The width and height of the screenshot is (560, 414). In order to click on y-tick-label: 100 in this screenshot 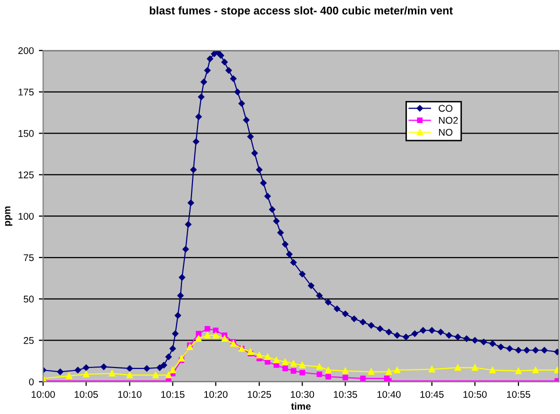, I will do `click(26, 216)`.